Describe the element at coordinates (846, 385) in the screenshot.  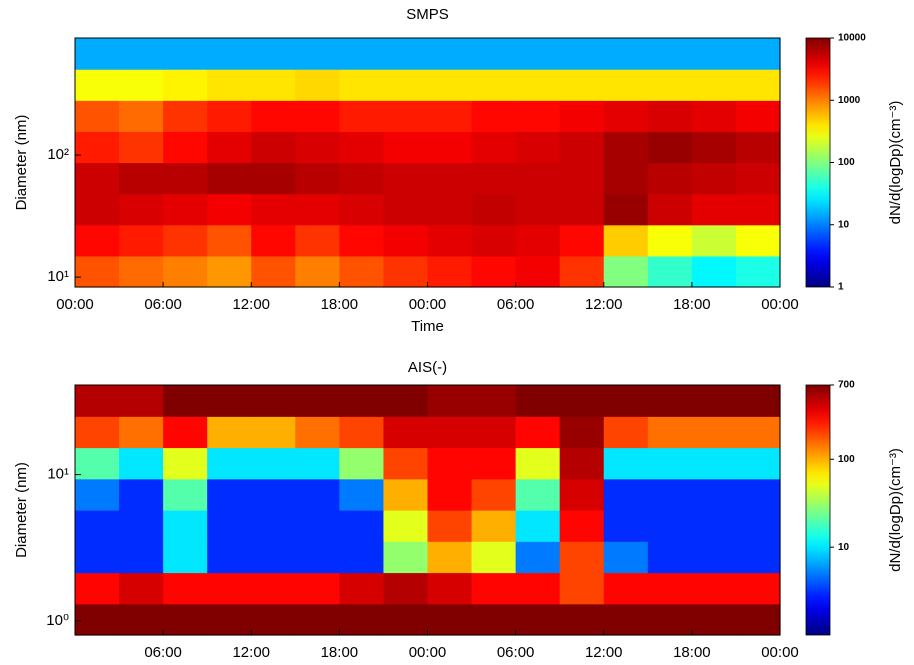
I see `colorbar-tick-label: 700` at that location.